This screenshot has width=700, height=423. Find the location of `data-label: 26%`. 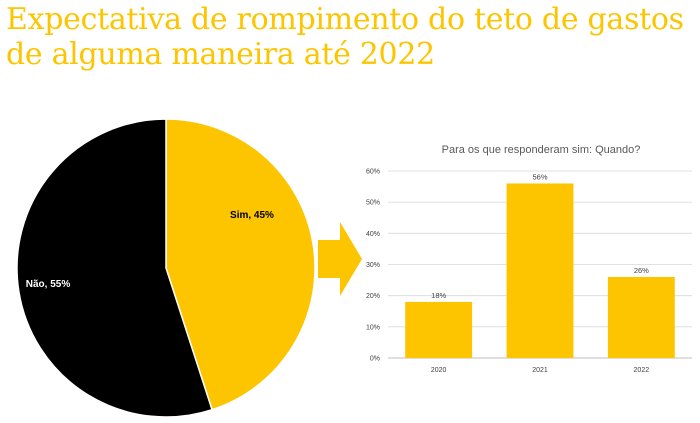

data-label: 26% is located at coordinates (641, 270).